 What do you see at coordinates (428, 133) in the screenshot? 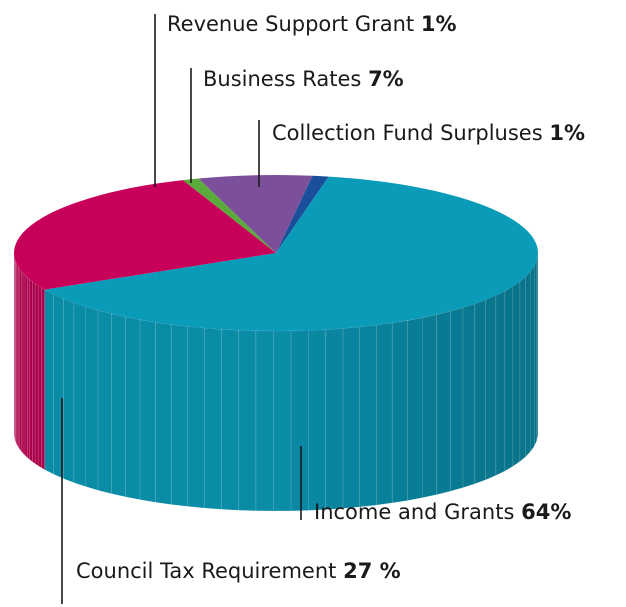
I see `label-collection-fund-surpluses: Collection Fund Surpluses 1%` at bounding box center [428, 133].